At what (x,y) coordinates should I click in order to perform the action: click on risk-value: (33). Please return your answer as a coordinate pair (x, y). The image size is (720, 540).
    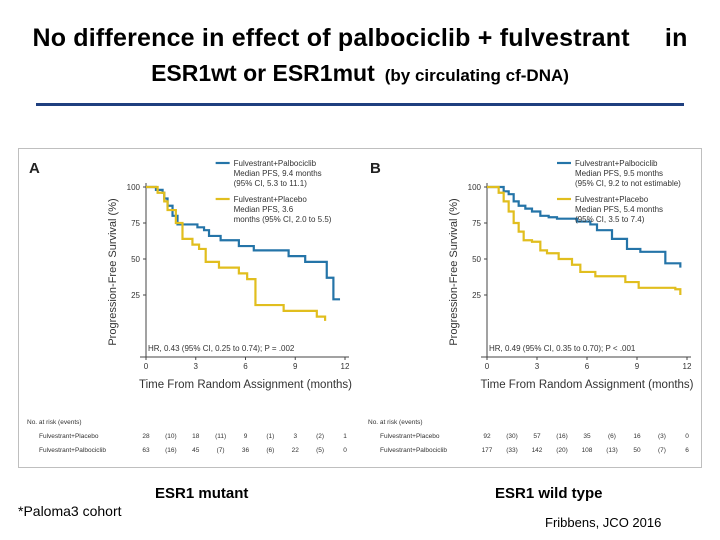
    Looking at the image, I should click on (512, 450).